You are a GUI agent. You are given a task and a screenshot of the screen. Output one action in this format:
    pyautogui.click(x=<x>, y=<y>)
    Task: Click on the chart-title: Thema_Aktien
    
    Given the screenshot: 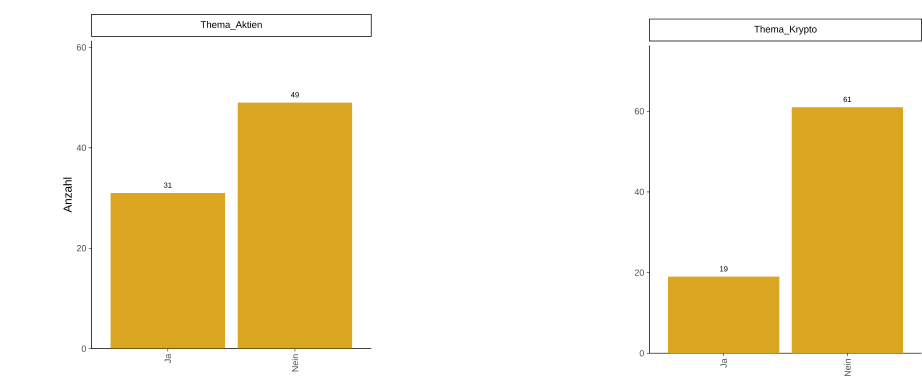 What is the action you would take?
    pyautogui.click(x=231, y=25)
    